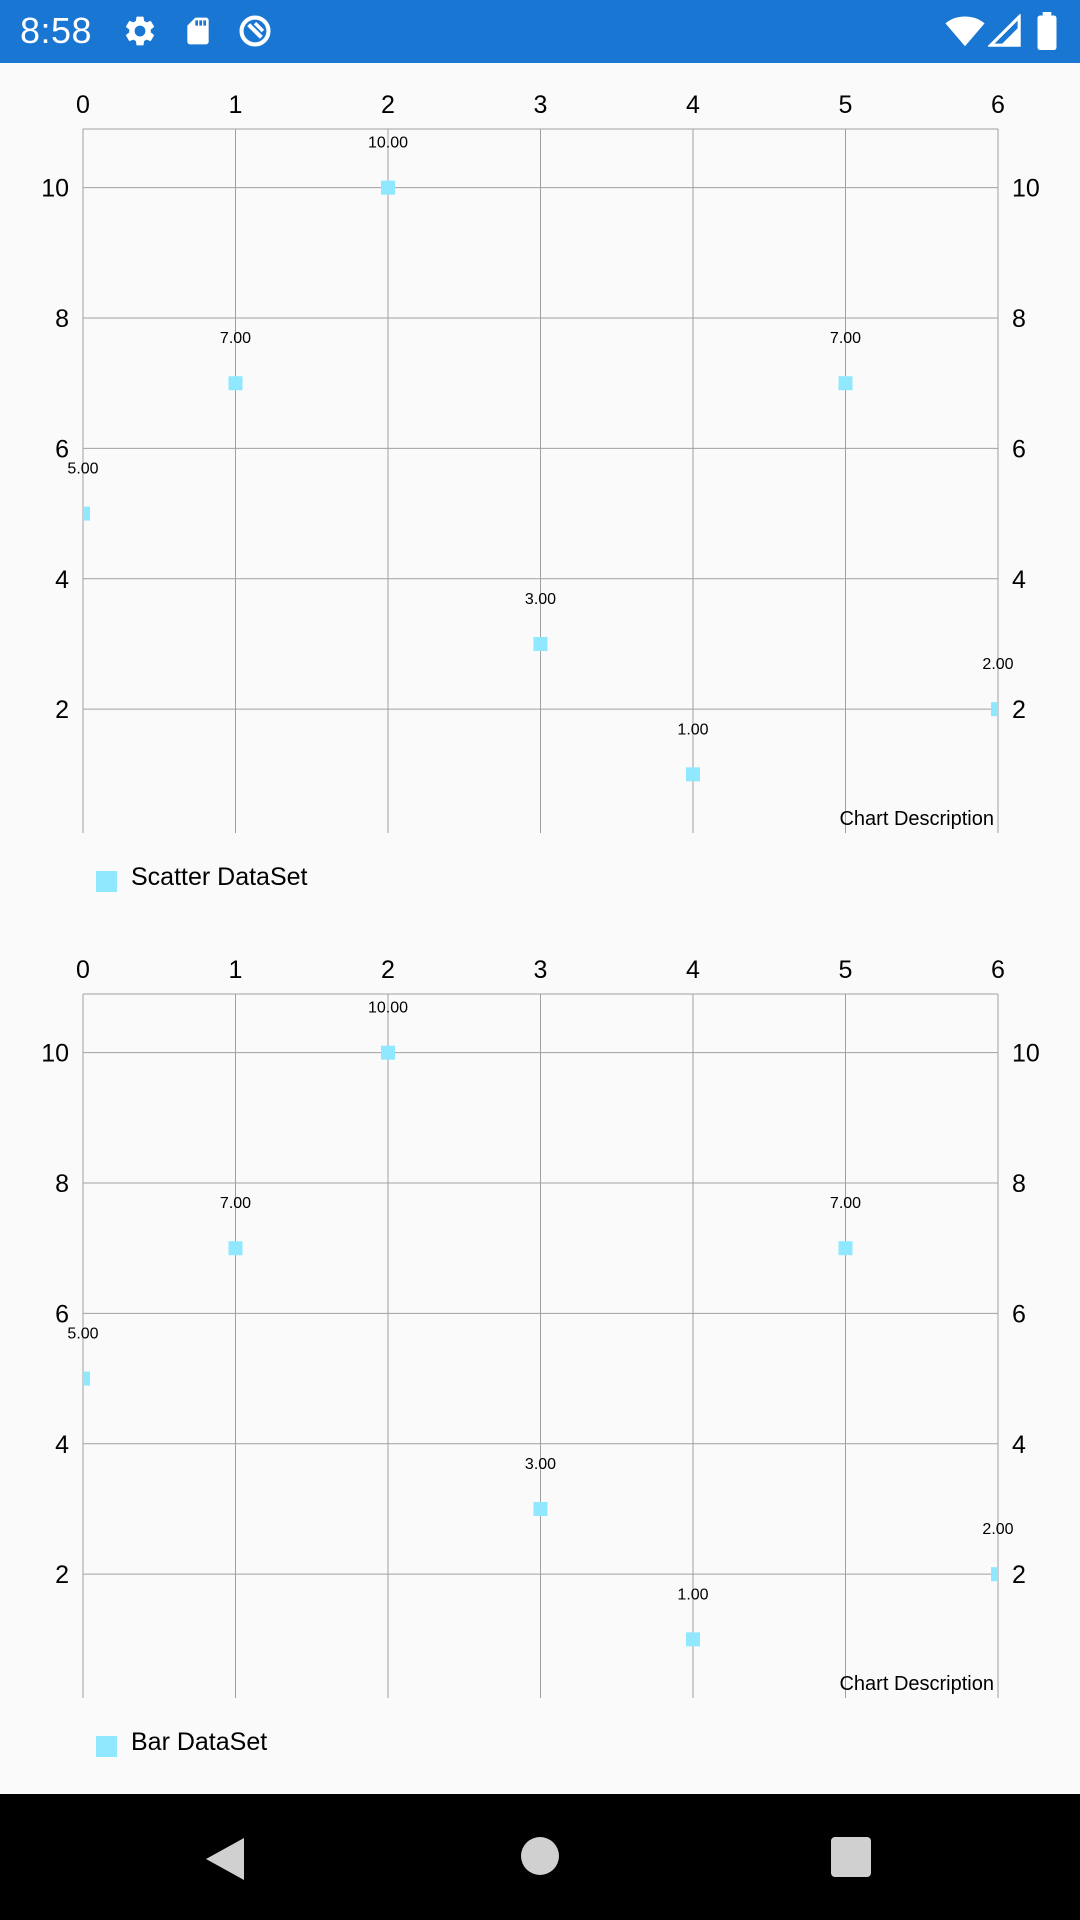 The height and width of the screenshot is (1920, 1080). What do you see at coordinates (1004, 30) in the screenshot?
I see `cellular-signal-icon` at bounding box center [1004, 30].